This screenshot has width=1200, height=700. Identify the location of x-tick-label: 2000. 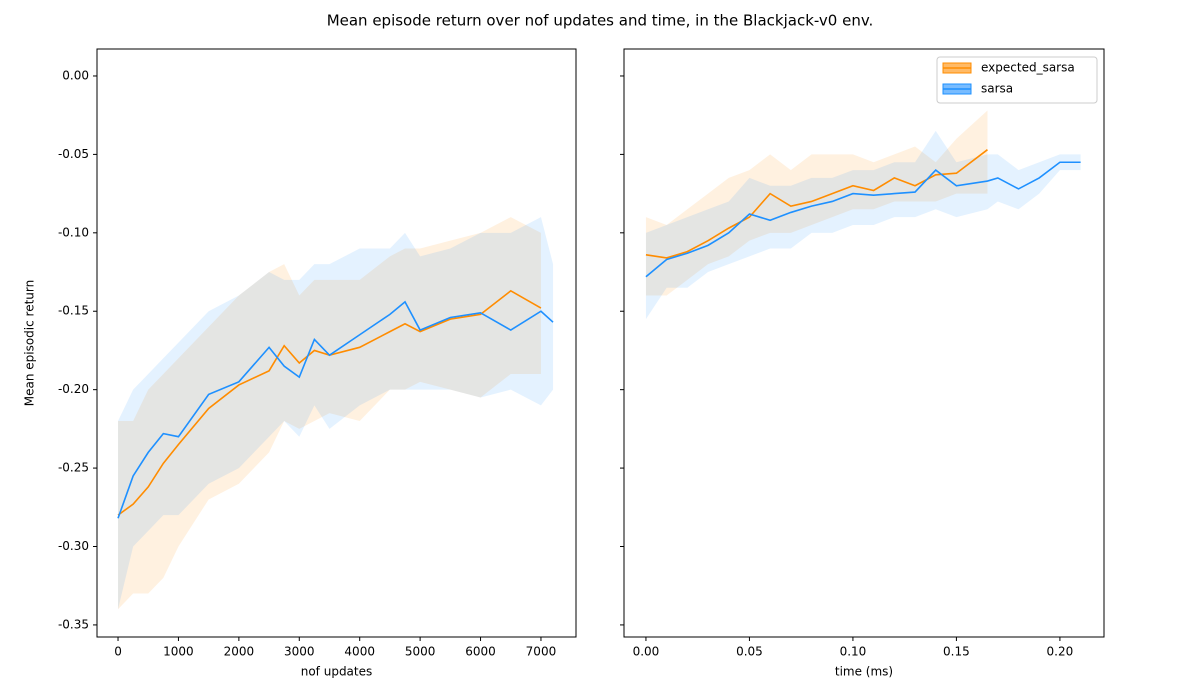
(239, 652).